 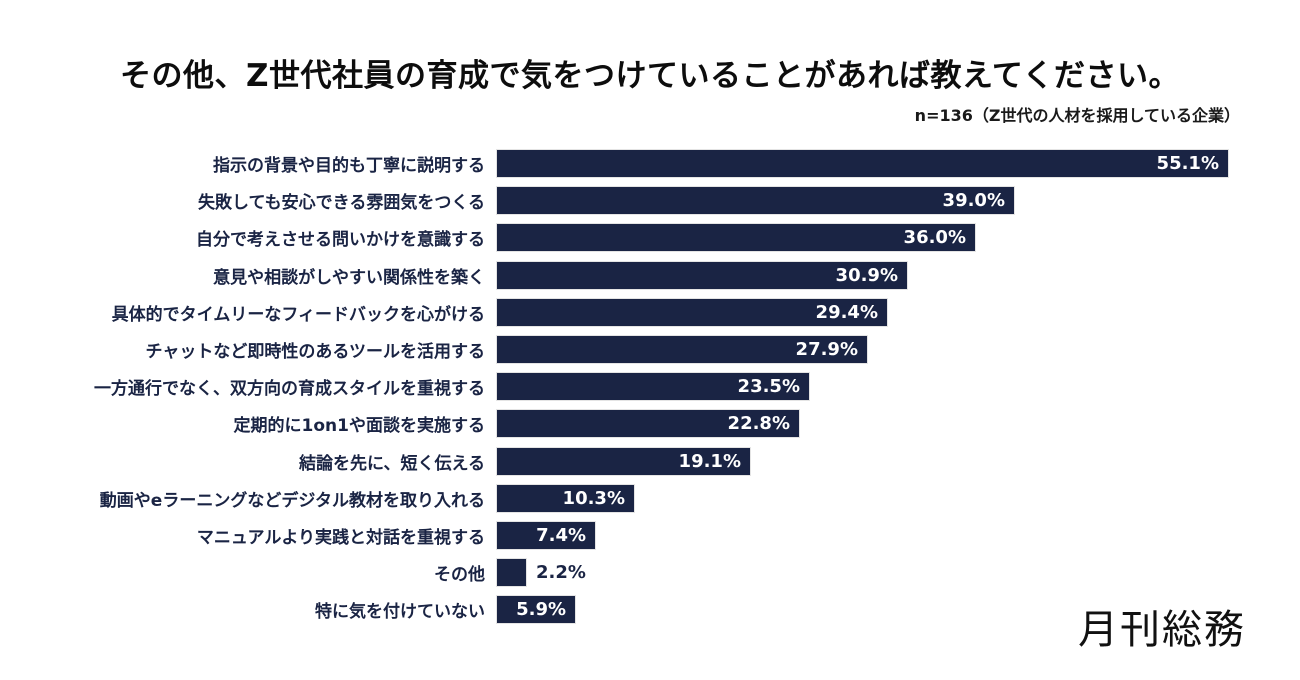 What do you see at coordinates (340, 537) in the screenshot?
I see `category-label: マニュアルより実践と対話を重視する` at bounding box center [340, 537].